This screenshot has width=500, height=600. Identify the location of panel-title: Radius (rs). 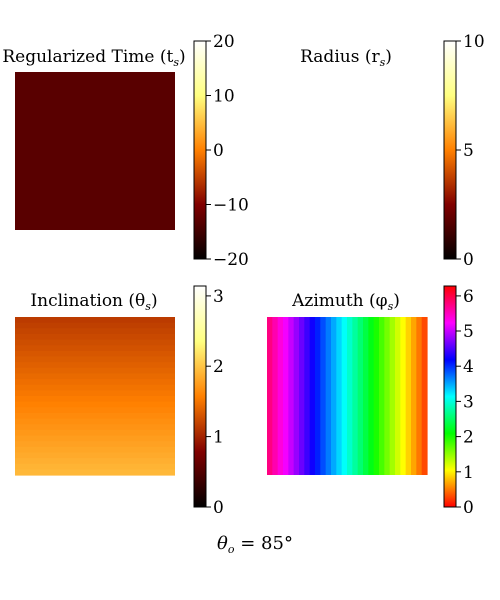
(346, 58).